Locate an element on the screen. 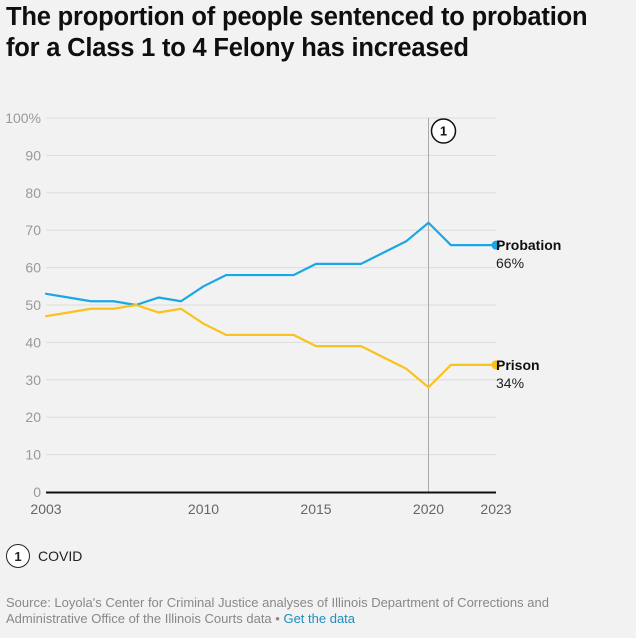 This screenshot has height=638, width=636. y-tick-label-80: 80 is located at coordinates (33, 193).